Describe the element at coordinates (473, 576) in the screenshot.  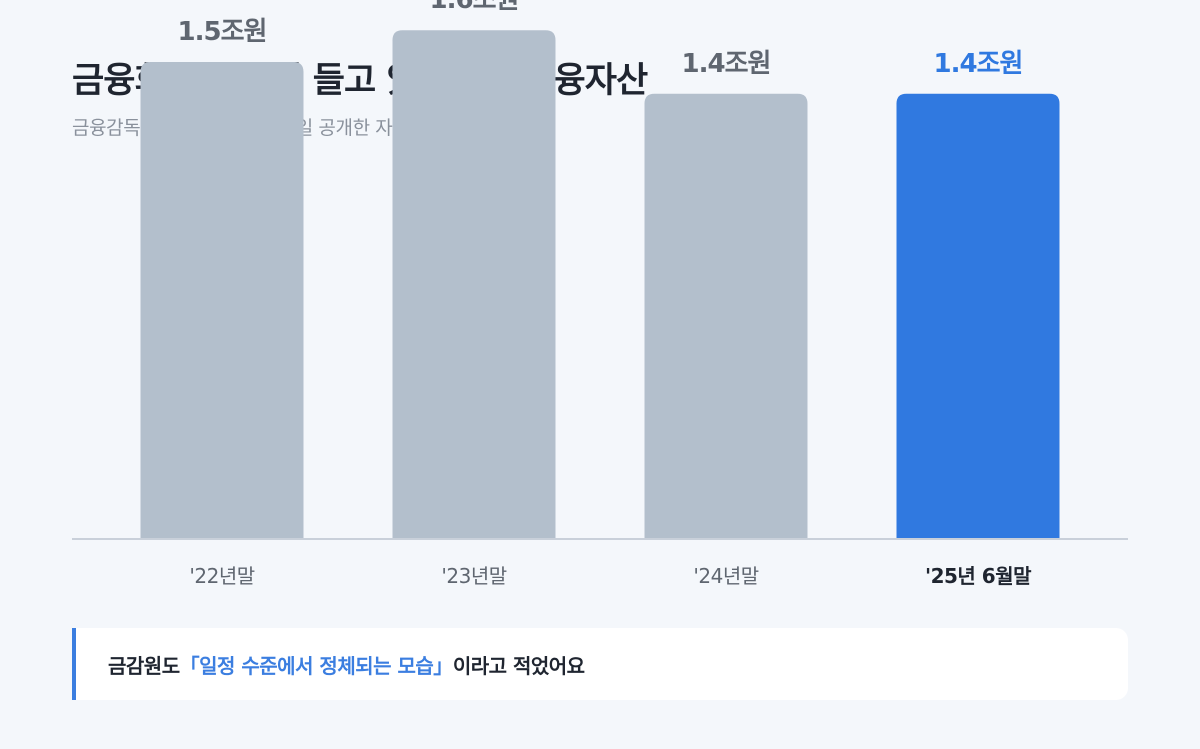
I see `category-label-1: '23년말` at that location.